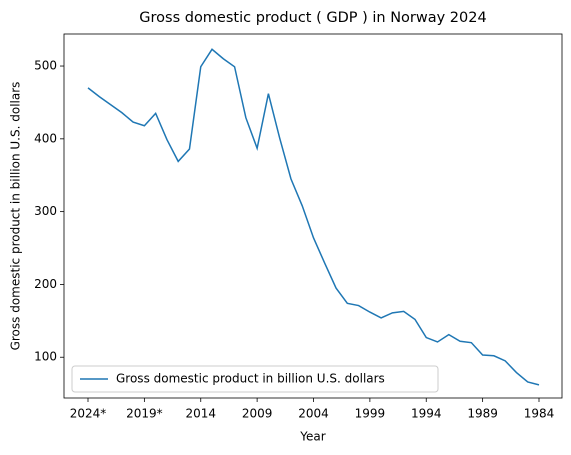  Describe the element at coordinates (313, 414) in the screenshot. I see `x-tick-label: 2004` at that location.